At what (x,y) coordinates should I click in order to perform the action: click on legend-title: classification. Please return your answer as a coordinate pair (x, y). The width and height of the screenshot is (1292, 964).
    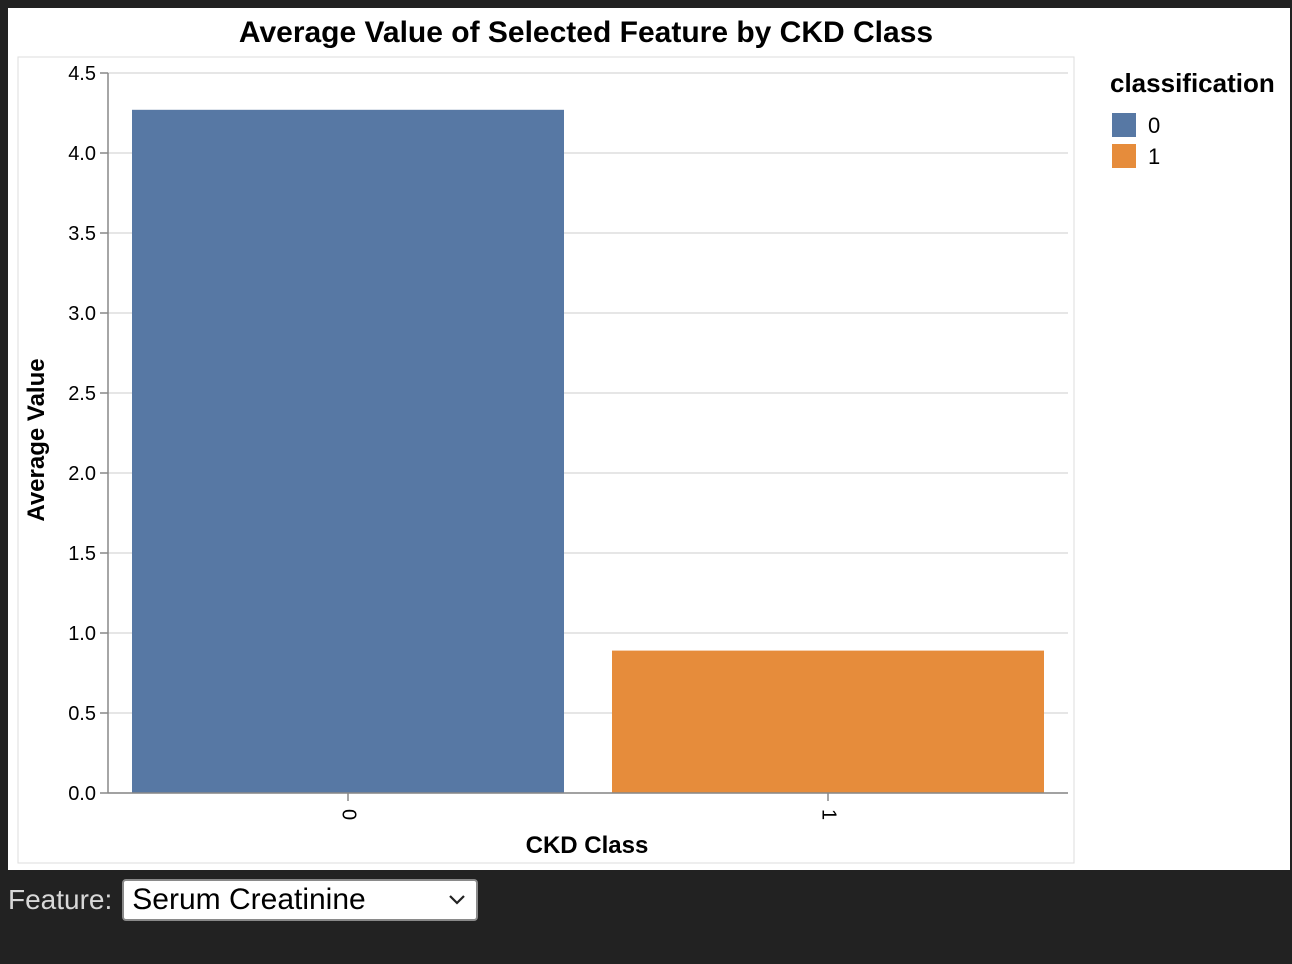
    Looking at the image, I should click on (1192, 83).